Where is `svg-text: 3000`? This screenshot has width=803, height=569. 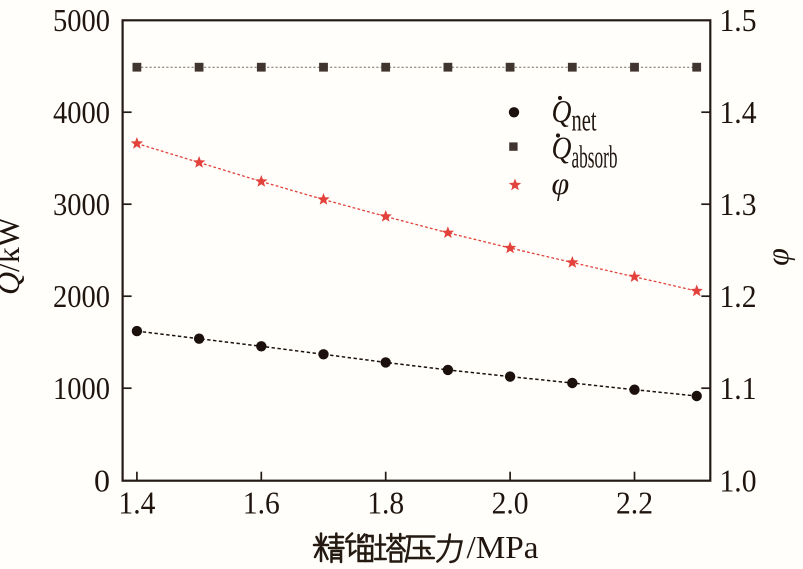
svg-text: 3000 is located at coordinates (81, 204).